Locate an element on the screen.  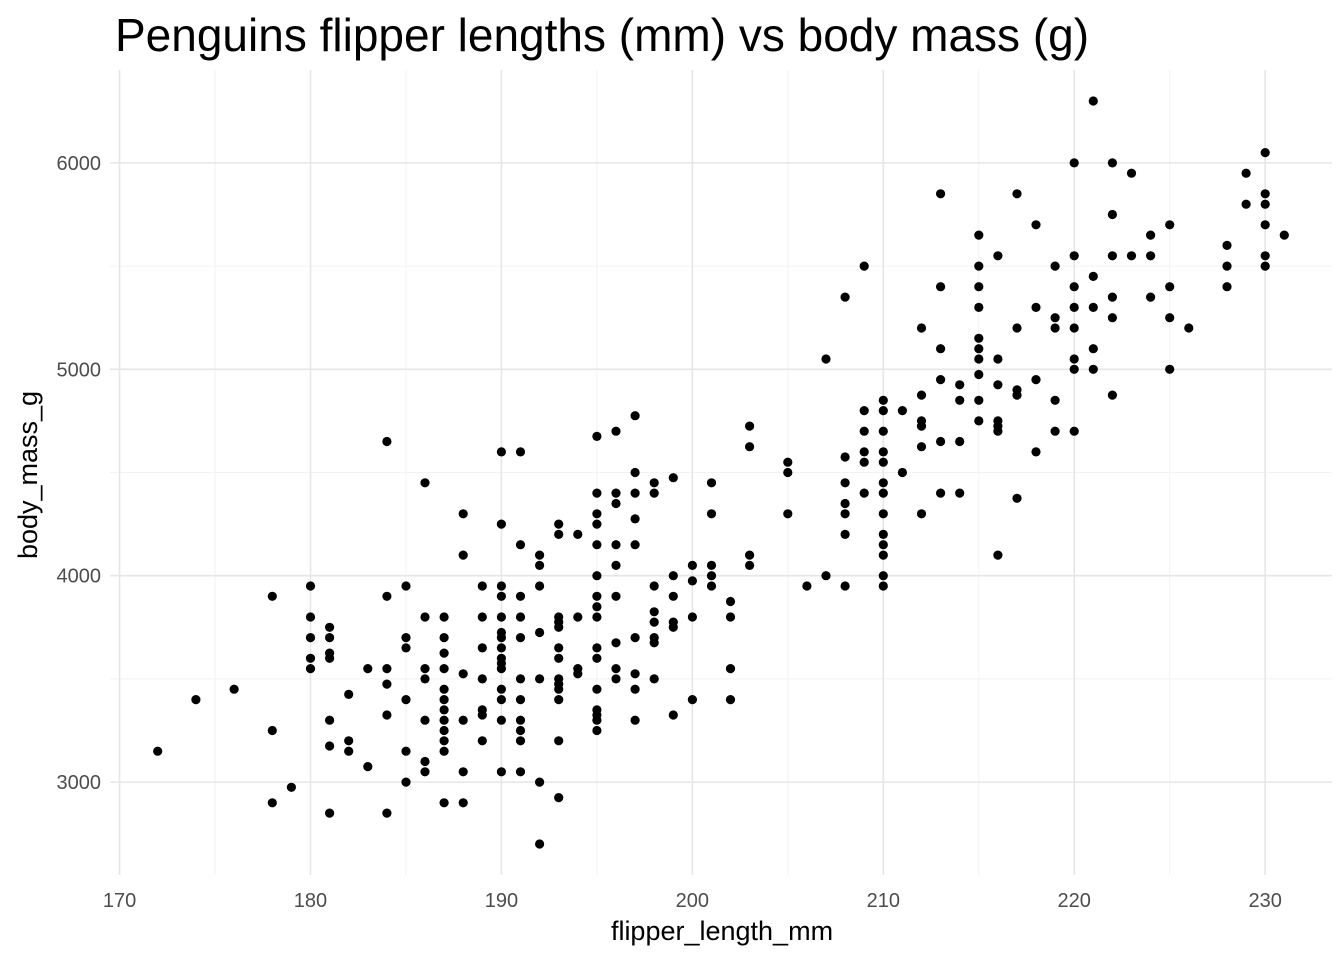
x-tick-label: 230 is located at coordinates (1264, 901).